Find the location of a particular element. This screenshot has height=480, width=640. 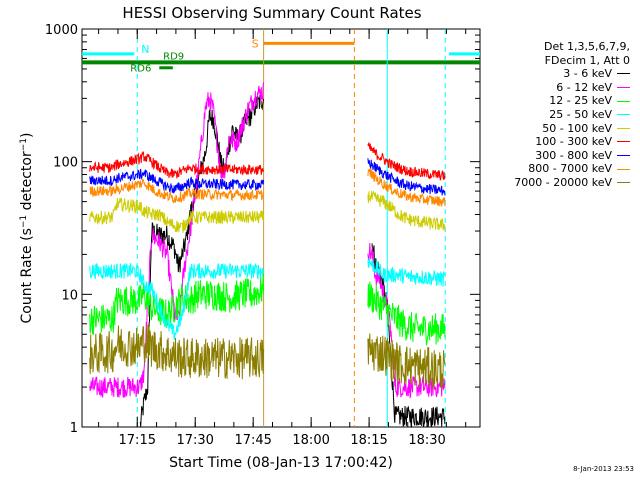

x-tick-label: 18:15 is located at coordinates (368, 440).